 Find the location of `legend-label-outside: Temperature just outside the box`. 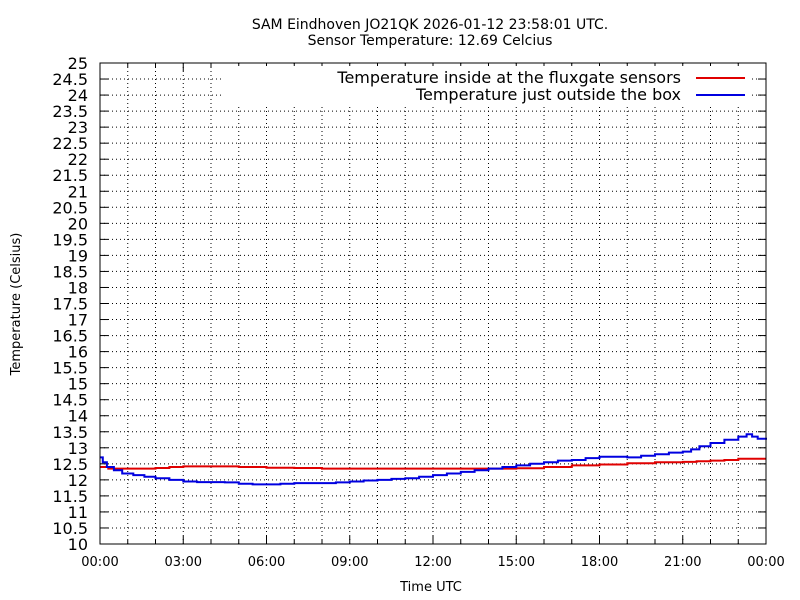

legend-label-outside: Temperature just outside the box is located at coordinates (548, 94).